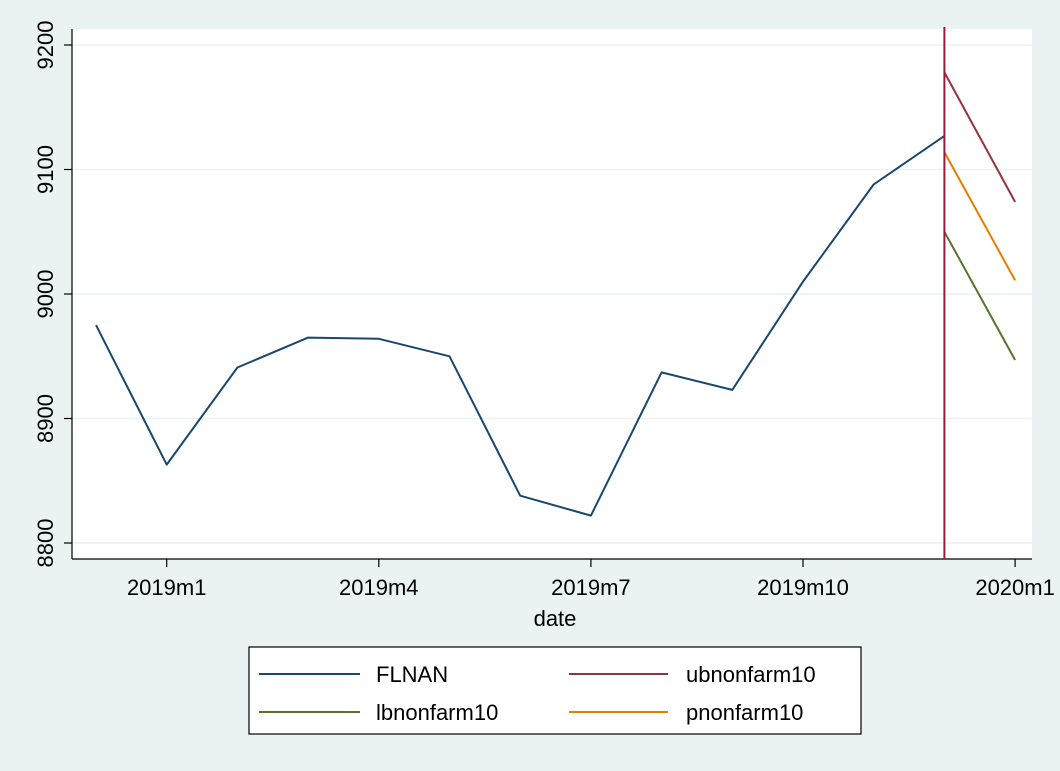 The image size is (1060, 771). What do you see at coordinates (979, 296) in the screenshot?
I see `series-line-lbnonfarm10` at bounding box center [979, 296].